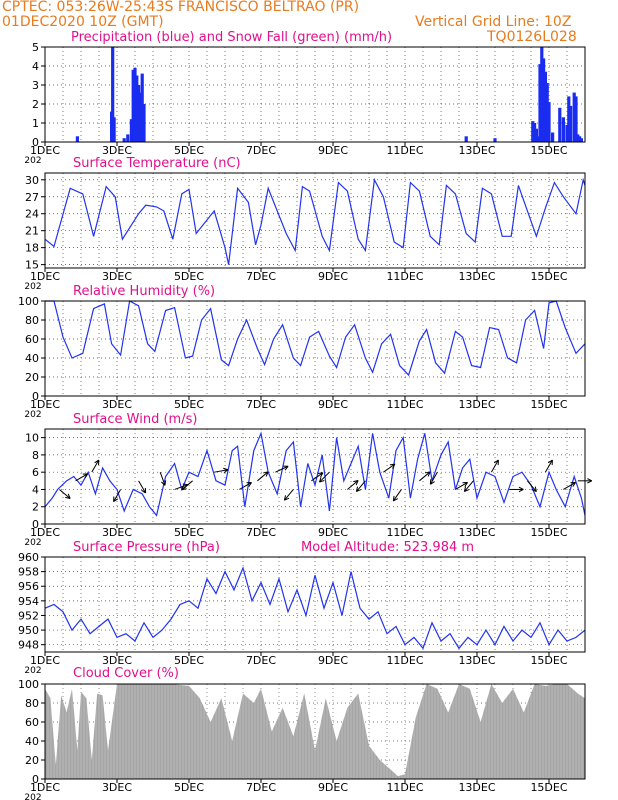 The width and height of the screenshot is (618, 800). Describe the element at coordinates (28, 645) in the screenshot. I see `pres-ytick: 948` at that location.